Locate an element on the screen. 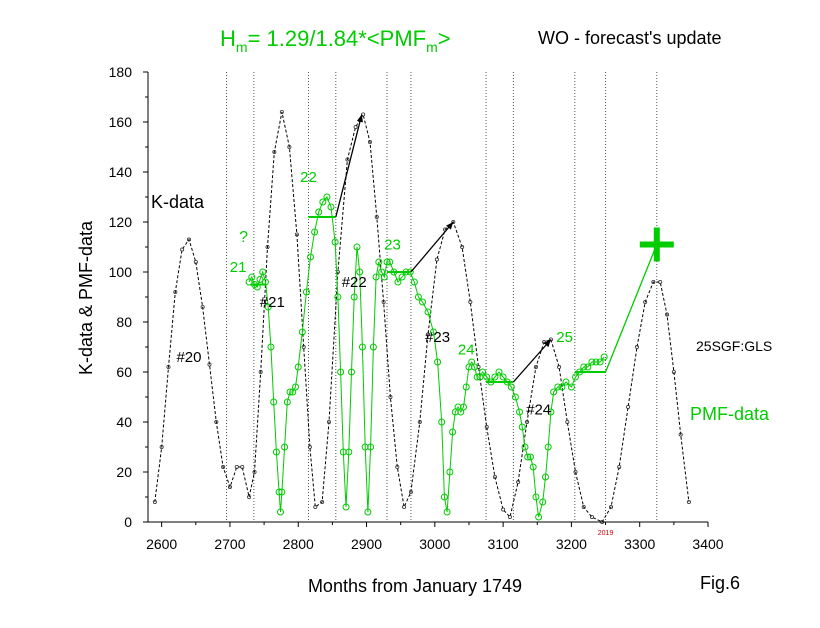 Image resolution: width=820 pixels, height=628 pixels. formula-title: Hm= 1.29/1.84*<PMFm> is located at coordinates (335, 40).